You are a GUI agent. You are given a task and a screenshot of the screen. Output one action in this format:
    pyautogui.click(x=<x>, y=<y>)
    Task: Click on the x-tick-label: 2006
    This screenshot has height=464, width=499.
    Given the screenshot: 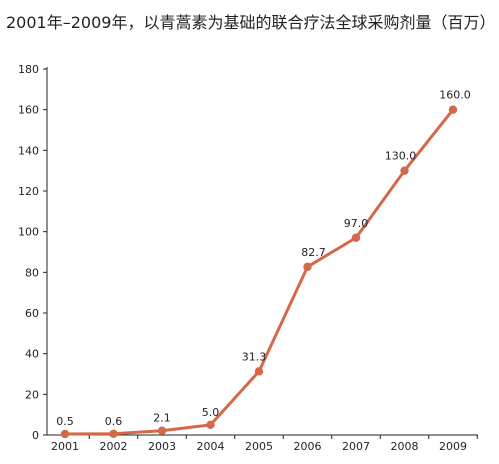 What is the action you would take?
    pyautogui.click(x=308, y=446)
    